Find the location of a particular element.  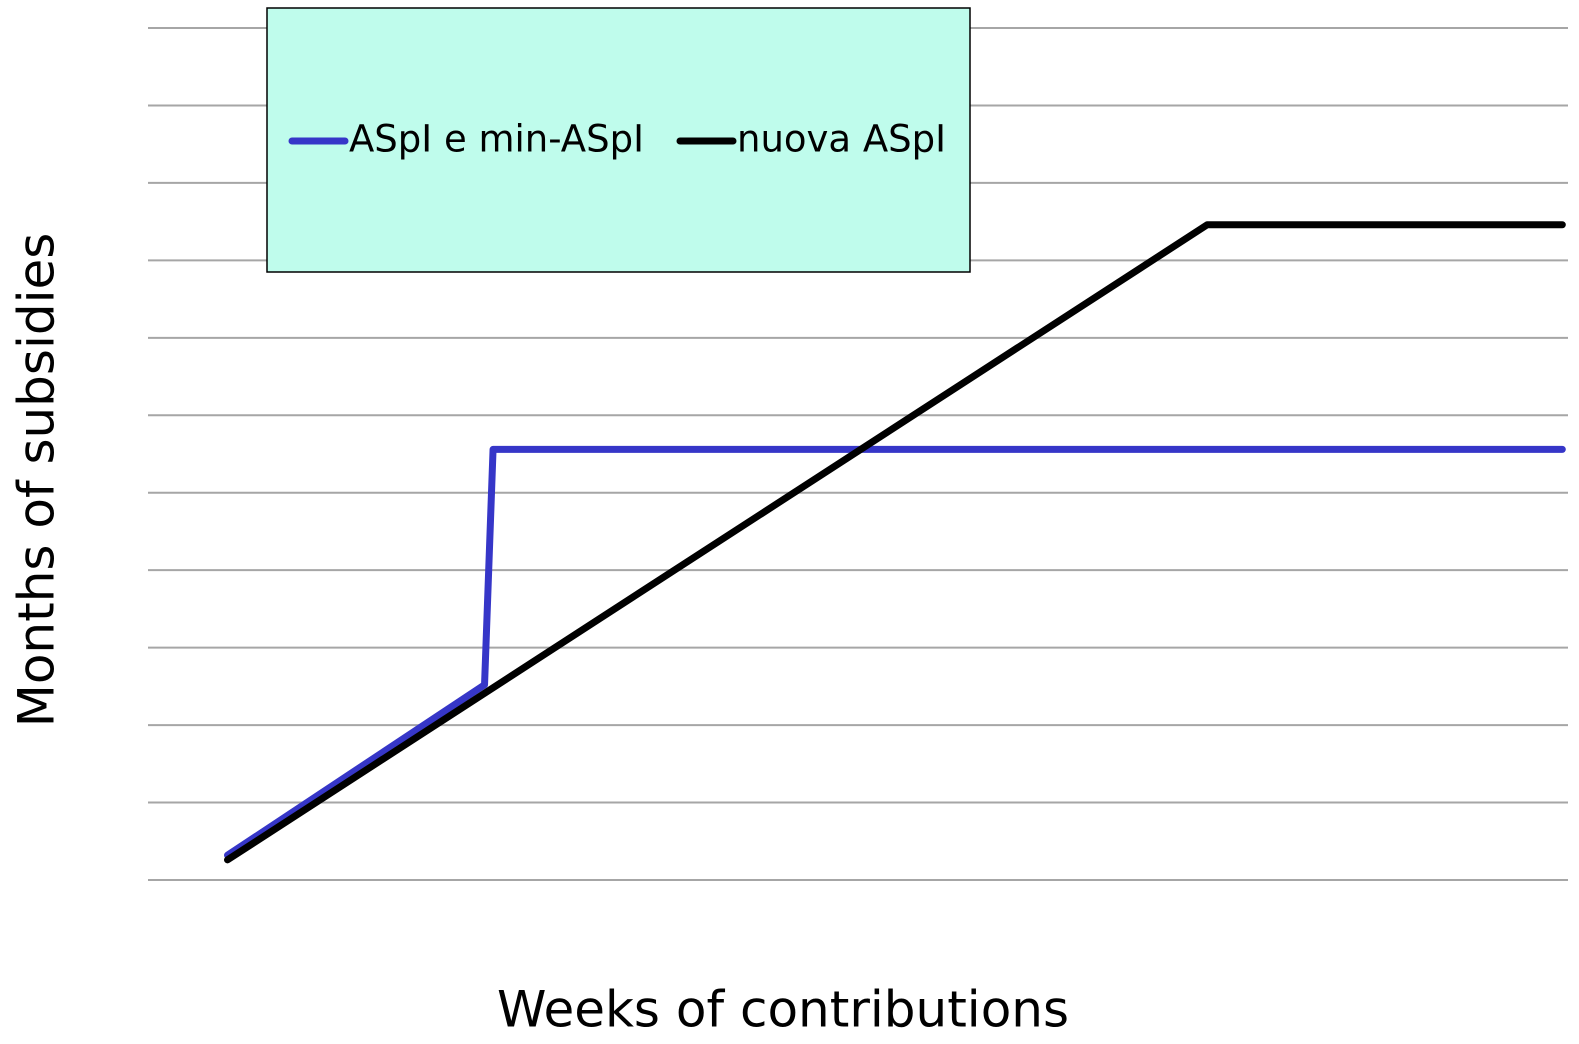

legend-box is located at coordinates (618, 140).